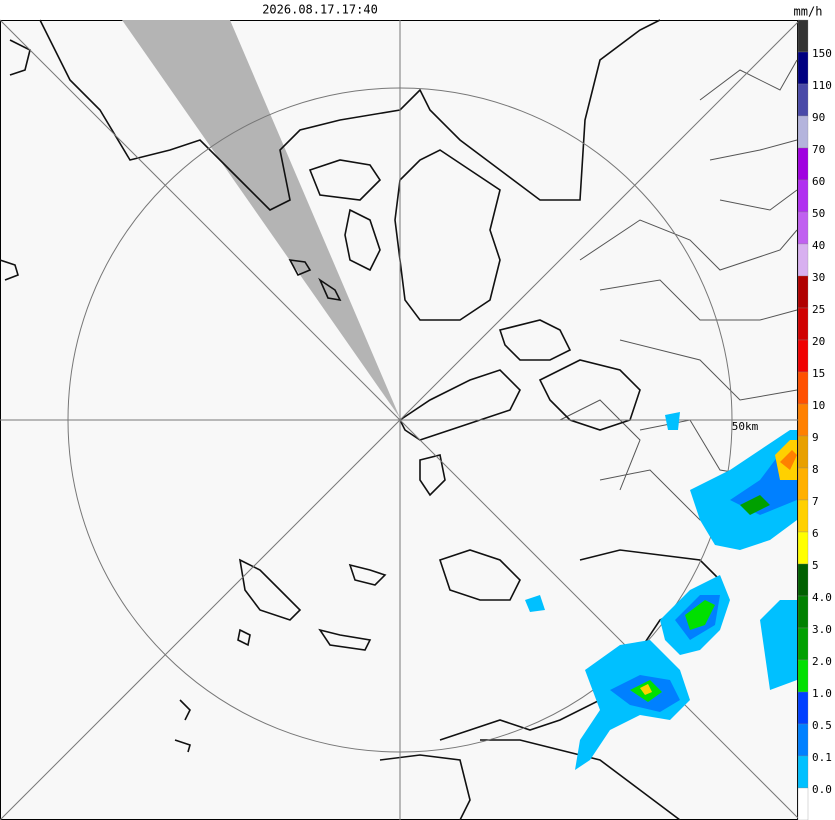  I want to click on legend-label: 3.0, so click(822, 629).